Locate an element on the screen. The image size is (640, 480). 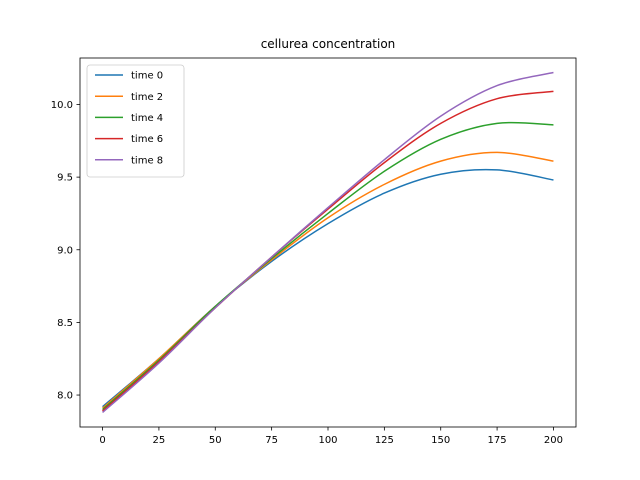
y-tick-label-0: 8.0 is located at coordinates (65, 396).